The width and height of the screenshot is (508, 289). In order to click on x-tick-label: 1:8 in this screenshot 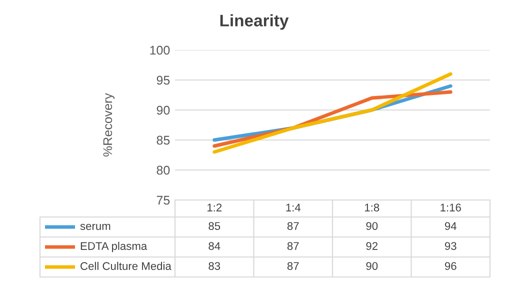, I will do `click(372, 208)`.